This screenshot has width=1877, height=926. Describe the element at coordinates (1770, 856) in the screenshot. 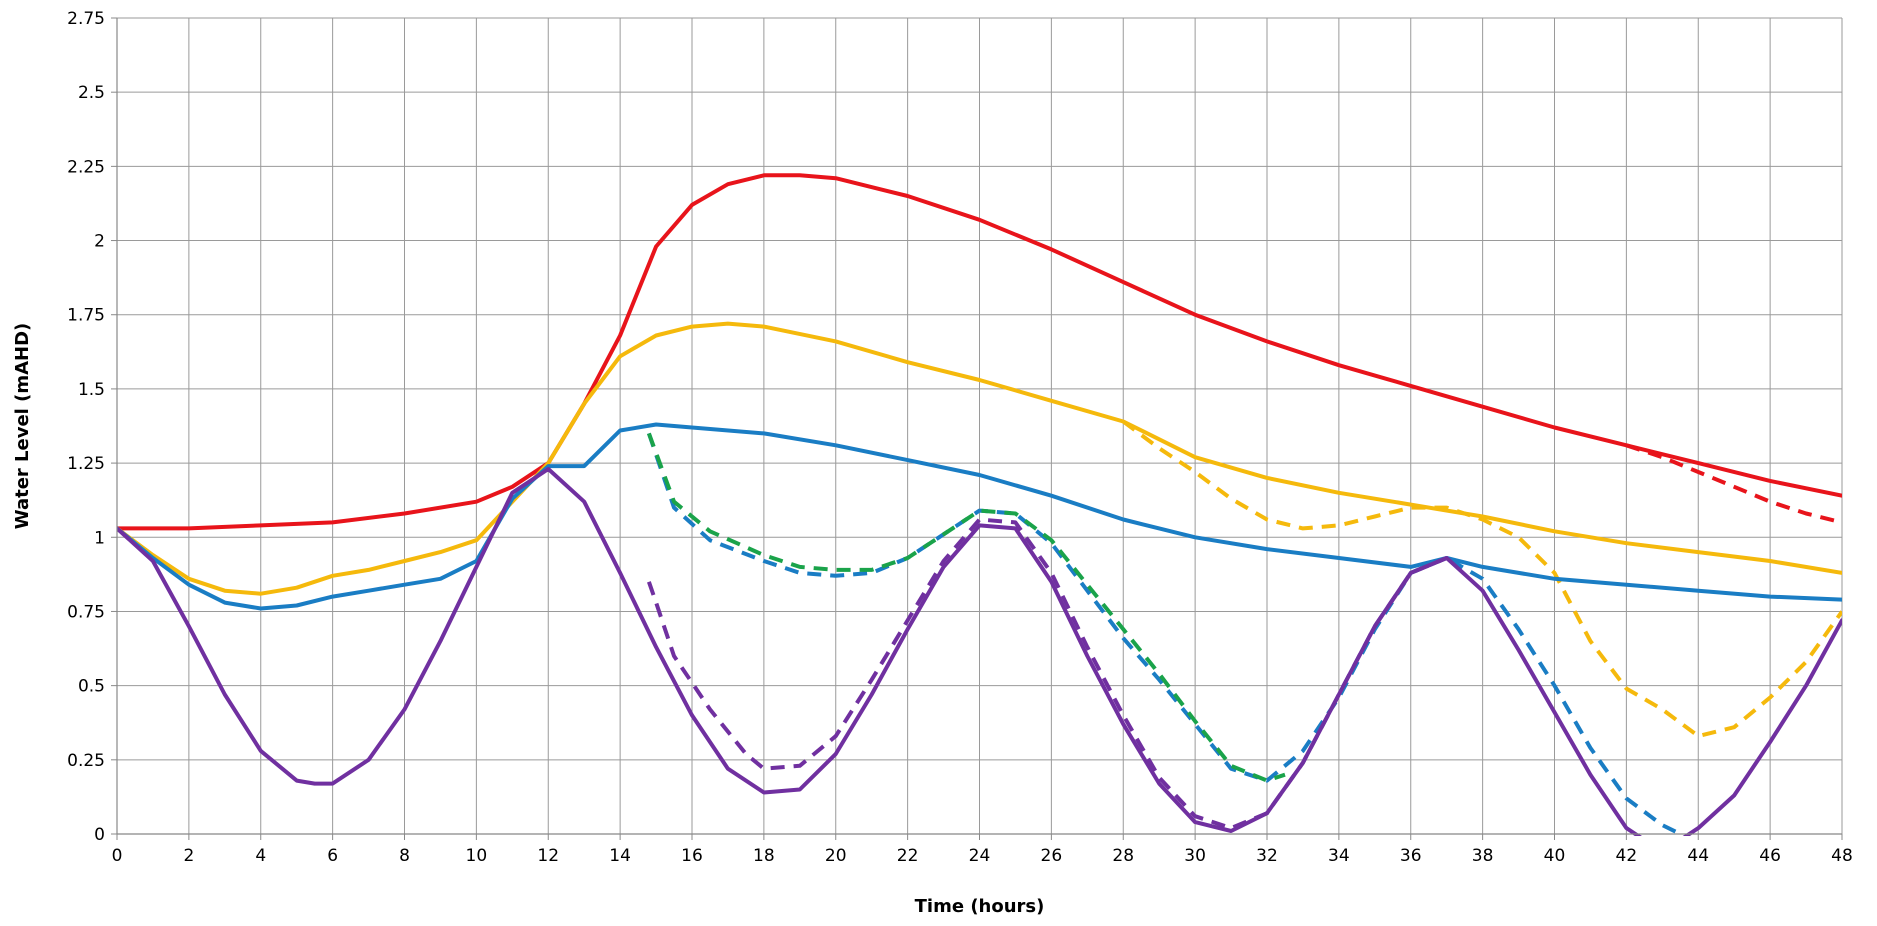

I see `x-tick-label: 46` at that location.